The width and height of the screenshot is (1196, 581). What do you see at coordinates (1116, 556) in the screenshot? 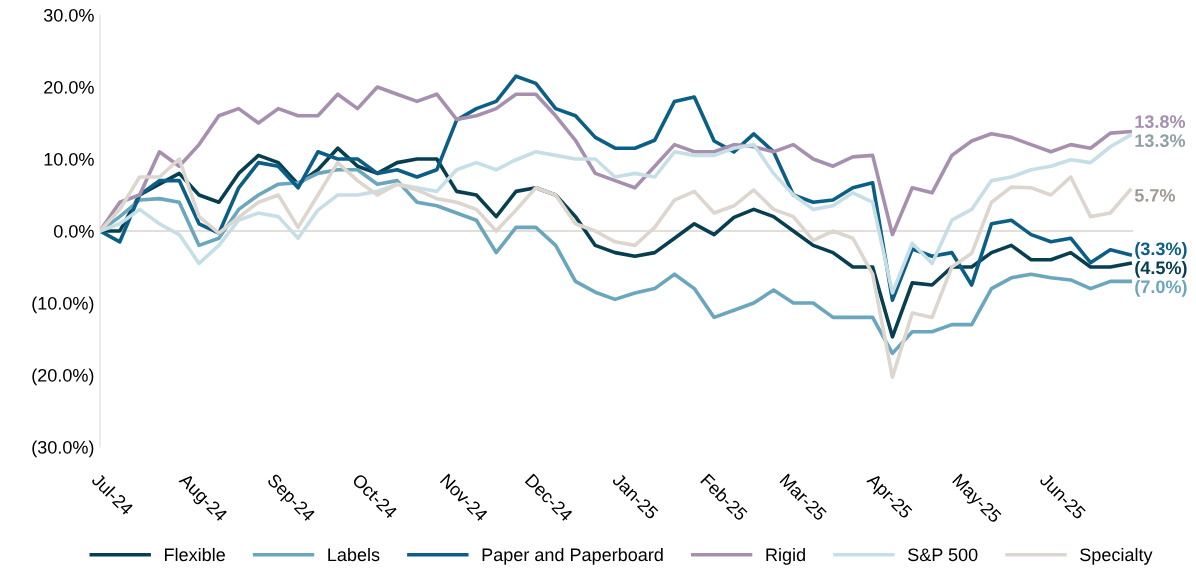
I see `legend-label: Specialty` at bounding box center [1116, 556].